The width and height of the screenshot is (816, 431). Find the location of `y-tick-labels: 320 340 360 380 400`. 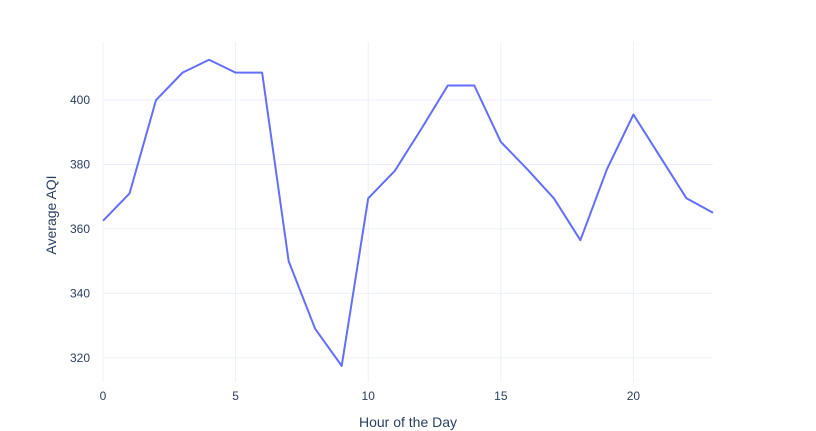

y-tick-labels: 320 340 360 380 400 is located at coordinates (80, 229).